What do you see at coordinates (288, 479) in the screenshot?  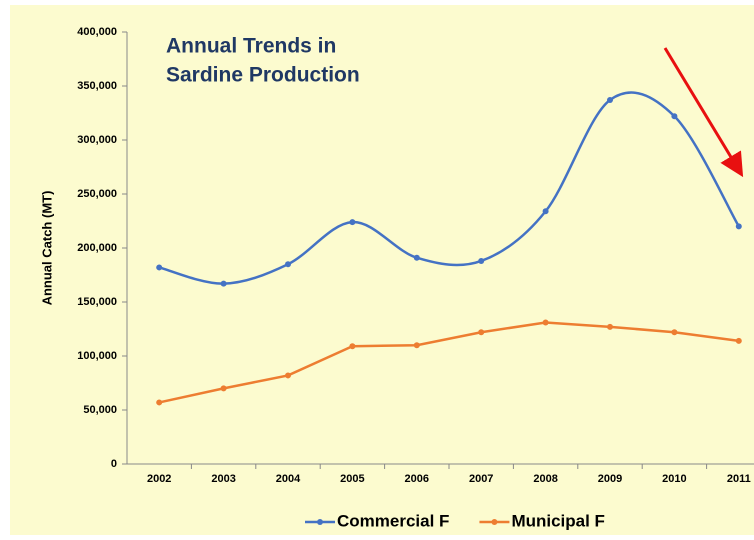 I see `x-tick-label: 2004` at bounding box center [288, 479].